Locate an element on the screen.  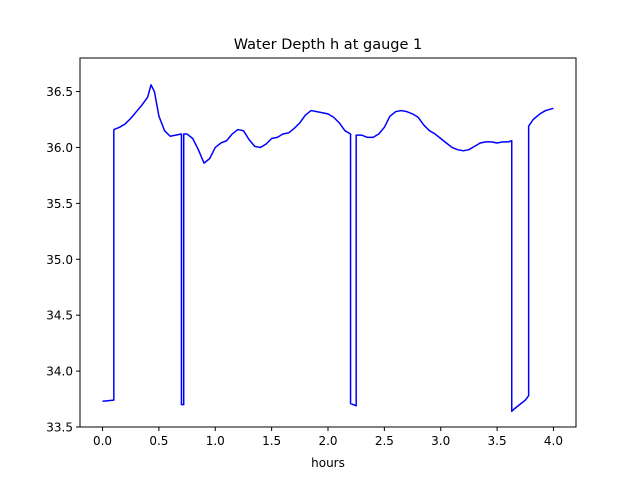
x-tick-label: 2.0 is located at coordinates (327, 441).